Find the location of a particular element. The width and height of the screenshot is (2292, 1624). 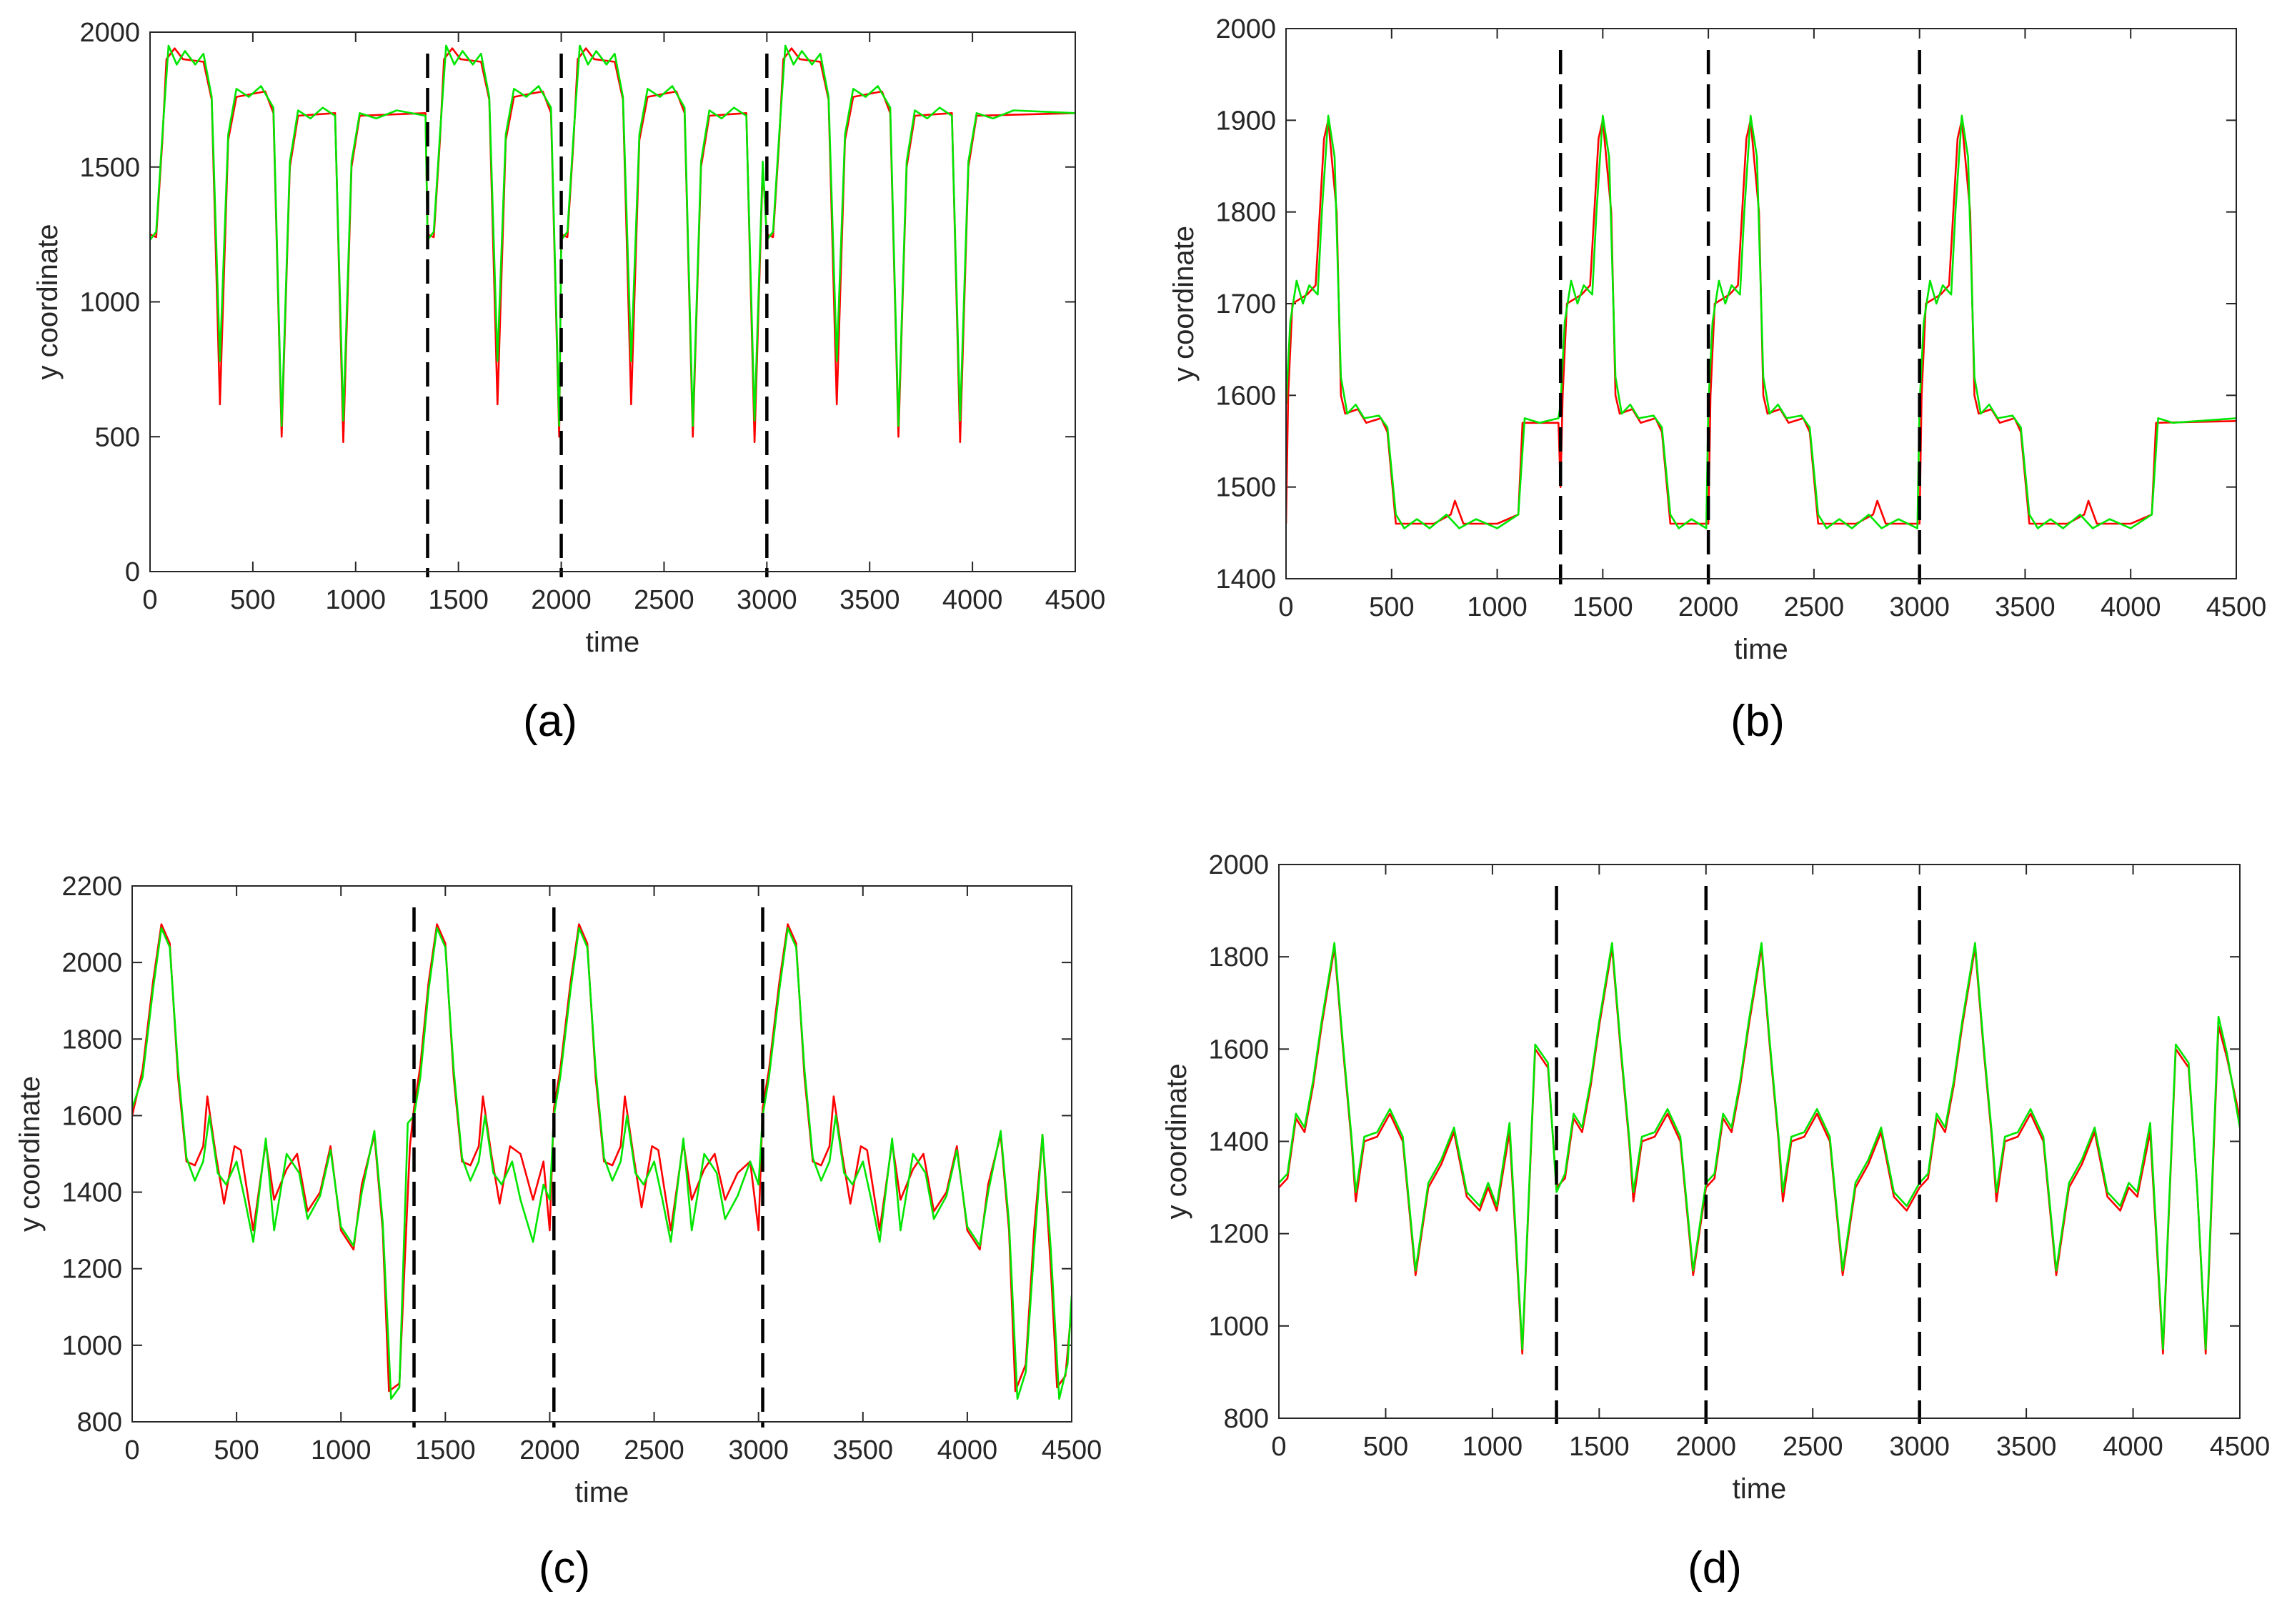

y-tick-label: 500 is located at coordinates (117, 437).